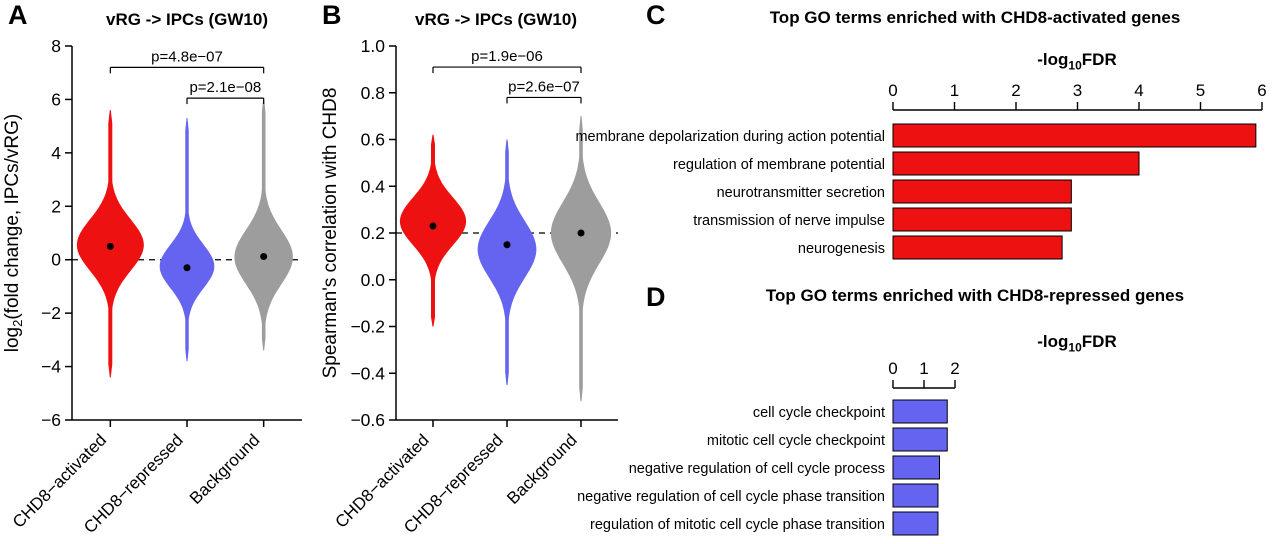 The height and width of the screenshot is (544, 1280). What do you see at coordinates (56, 99) in the screenshot?
I see `y-tick-label: 6` at bounding box center [56, 99].